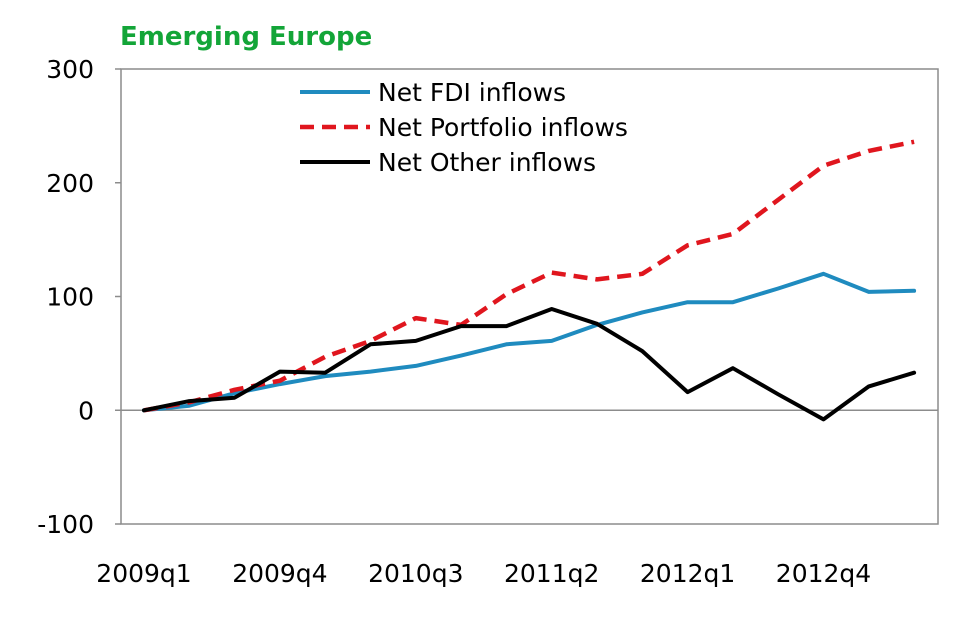 The image size is (962, 622). I want to click on legend-label: Net FDI inflows, so click(472, 92).